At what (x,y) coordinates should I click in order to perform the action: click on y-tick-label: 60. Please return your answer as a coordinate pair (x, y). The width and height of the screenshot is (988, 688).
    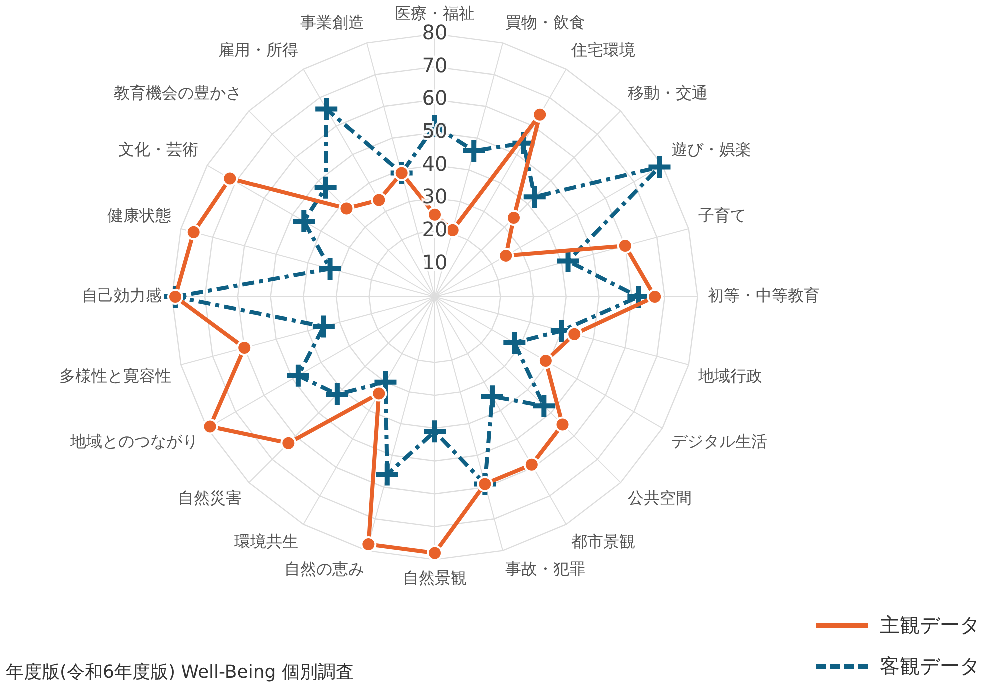
    Looking at the image, I should click on (435, 98).